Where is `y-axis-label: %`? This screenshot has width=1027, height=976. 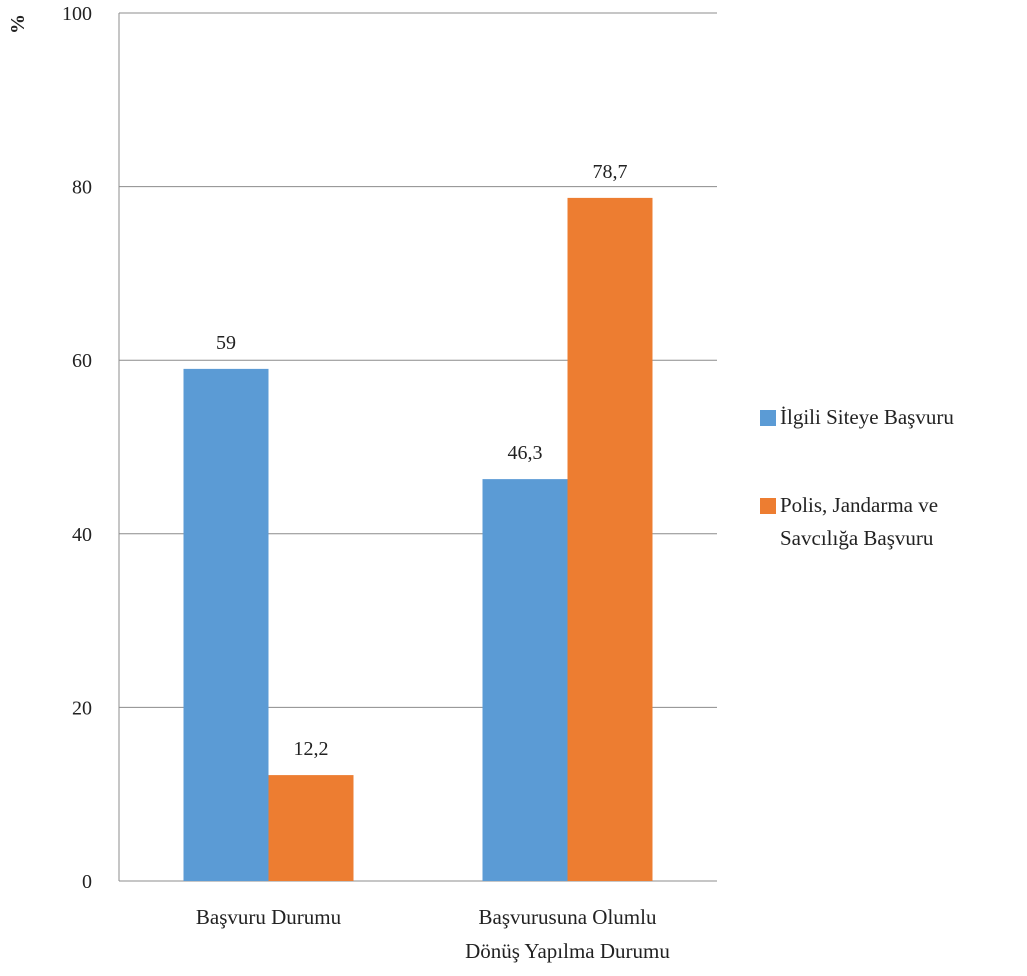
y-axis-label: % is located at coordinates (18, 24).